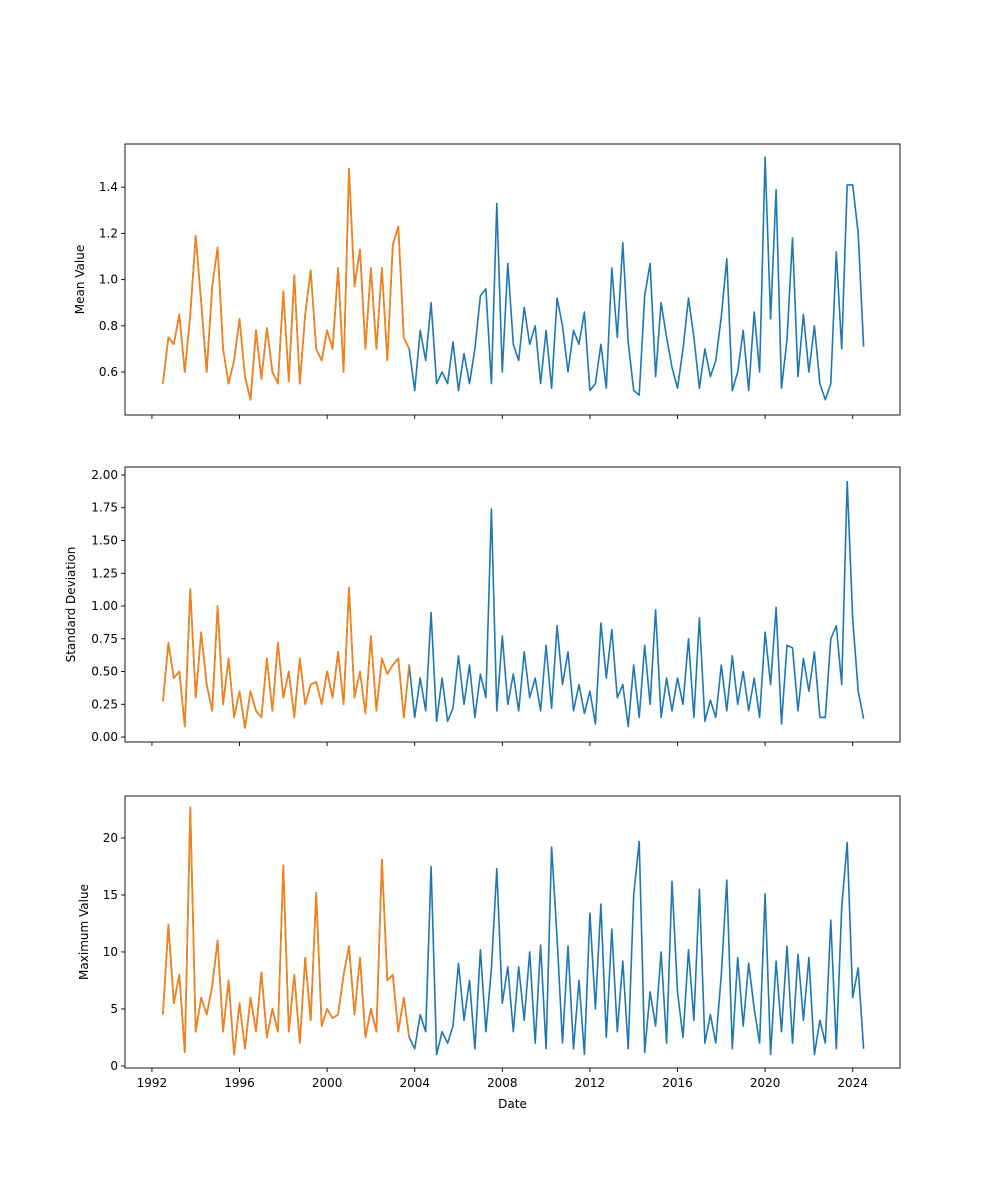 Image resolution: width=1000 pixels, height=1200 pixels. Describe the element at coordinates (104, 672) in the screenshot. I see `y-tick-label: 0.50` at that location.